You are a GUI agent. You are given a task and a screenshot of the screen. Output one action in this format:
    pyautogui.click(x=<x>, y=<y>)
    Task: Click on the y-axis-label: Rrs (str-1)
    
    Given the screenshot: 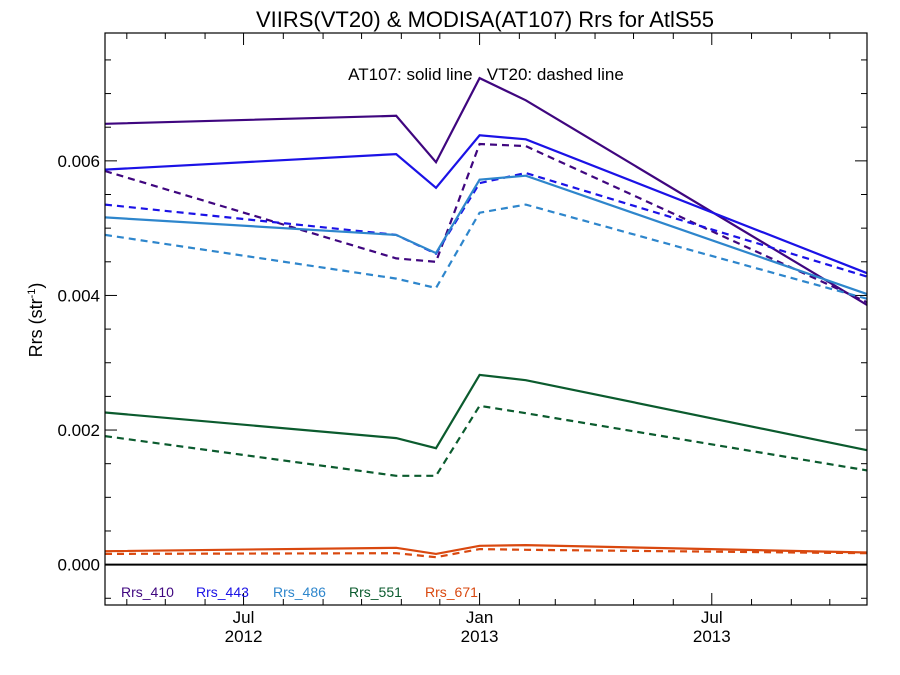 What is the action you would take?
    pyautogui.click(x=36, y=320)
    